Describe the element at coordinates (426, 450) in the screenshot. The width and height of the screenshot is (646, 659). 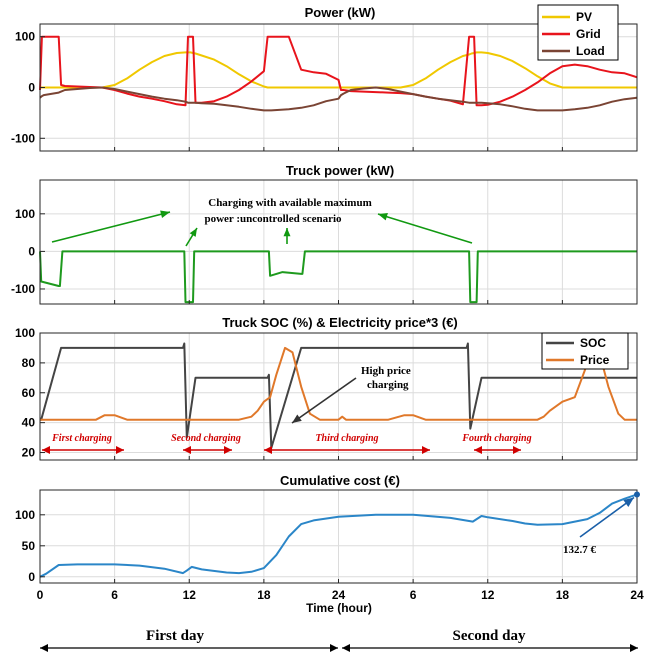
I see `third-charging-arrow-head-right` at that location.